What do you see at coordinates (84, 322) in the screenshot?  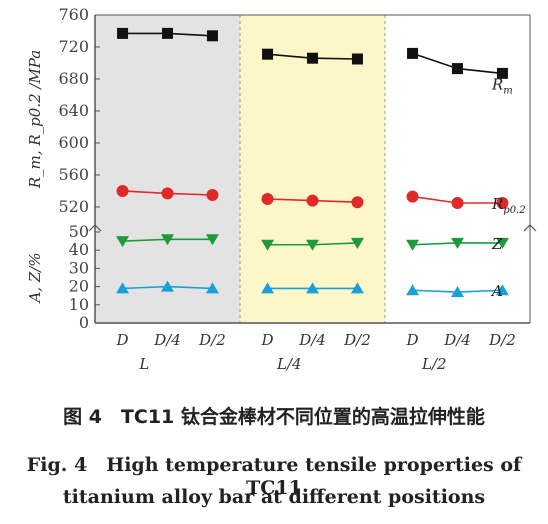 I see `lower-tick-label: 0` at bounding box center [84, 322].